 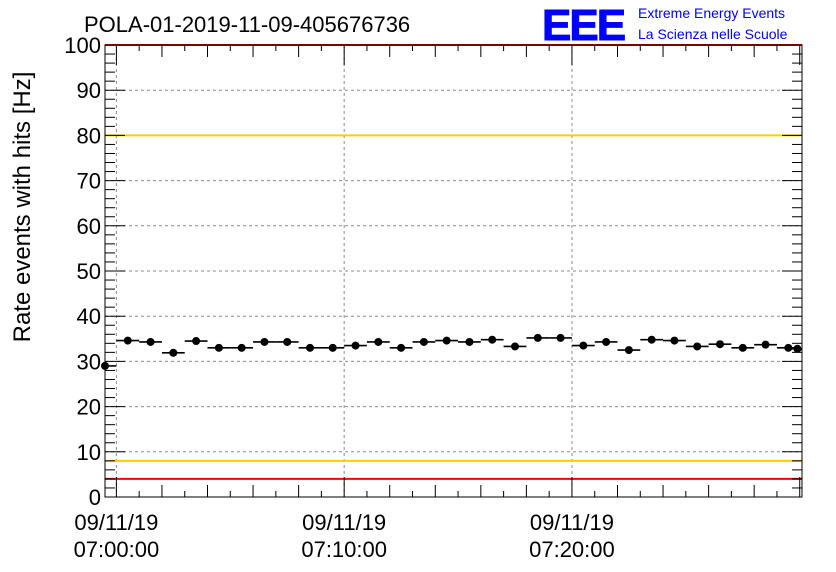 What do you see at coordinates (711, 13) in the screenshot?
I see `eee-logo-line1: Extreme Energy Events` at bounding box center [711, 13].